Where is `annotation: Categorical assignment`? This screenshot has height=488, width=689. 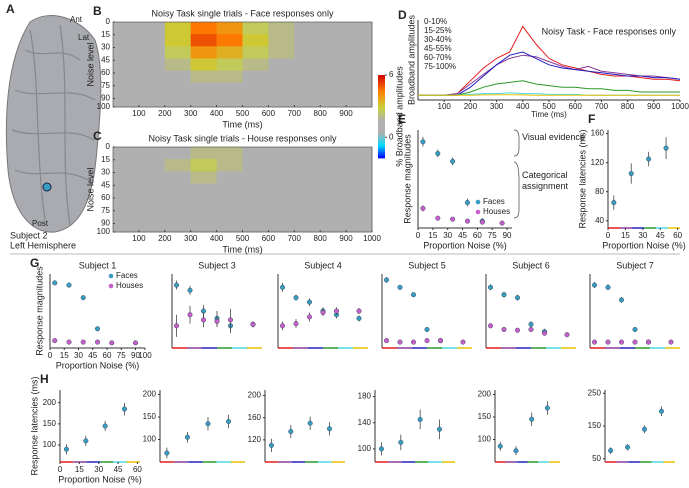 annotation: Categorical assignment is located at coordinates (545, 180).